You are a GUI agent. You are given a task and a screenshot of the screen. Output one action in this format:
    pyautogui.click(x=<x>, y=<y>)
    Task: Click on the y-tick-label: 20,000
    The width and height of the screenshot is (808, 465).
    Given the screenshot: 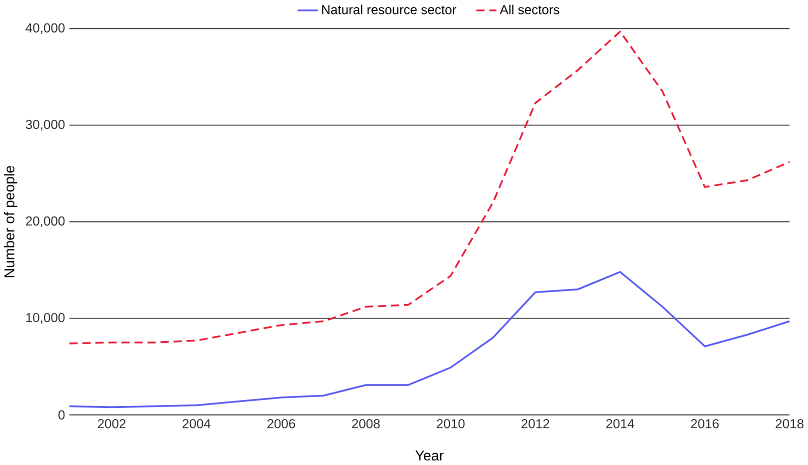 What is the action you would take?
    pyautogui.click(x=45, y=222)
    